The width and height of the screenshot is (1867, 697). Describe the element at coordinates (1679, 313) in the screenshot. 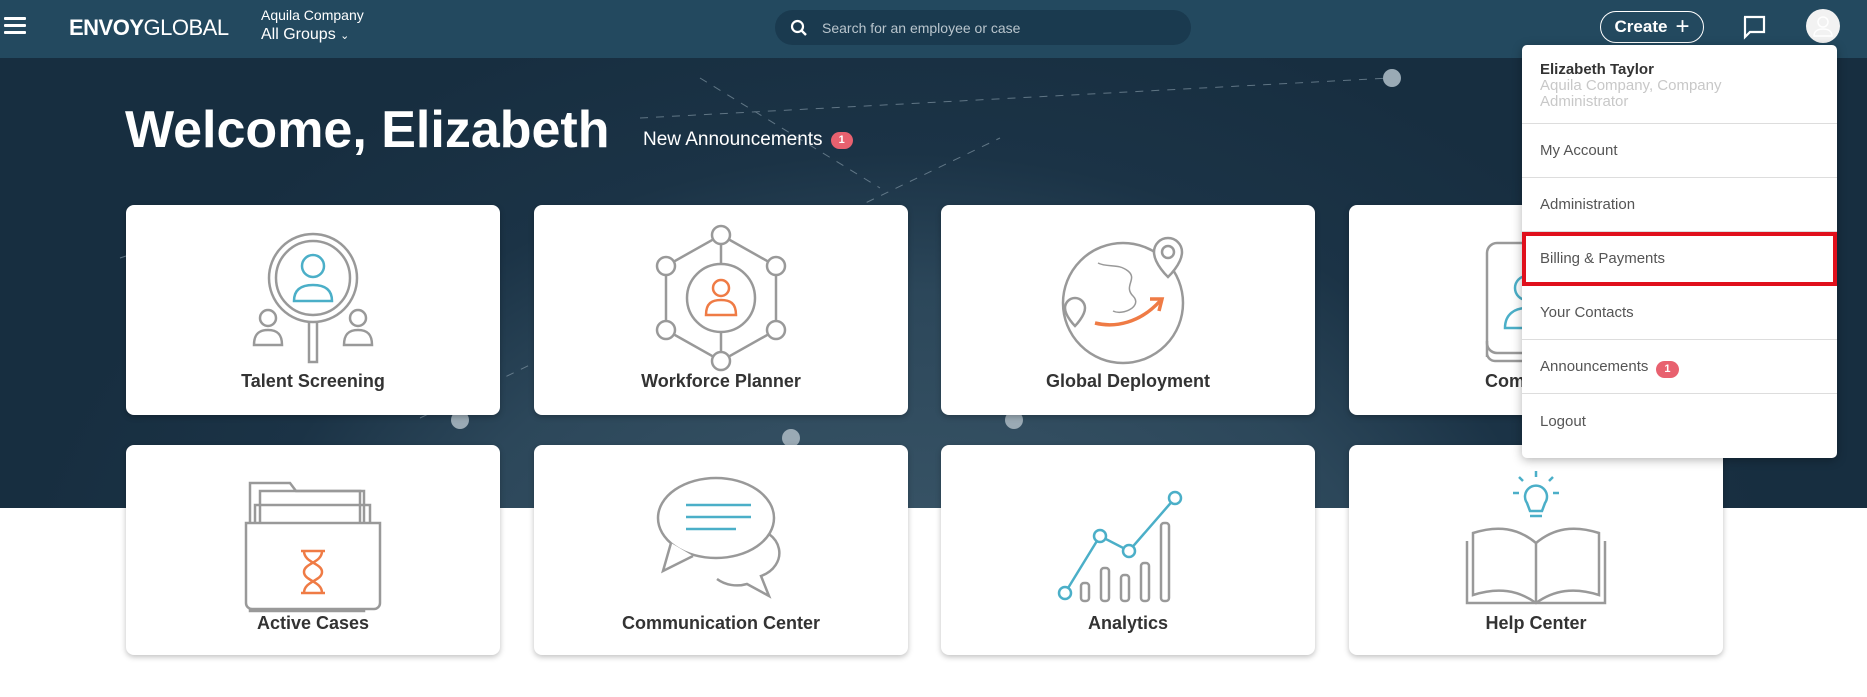

I see `menu-item-your-contacts: Your Contacts` at that location.